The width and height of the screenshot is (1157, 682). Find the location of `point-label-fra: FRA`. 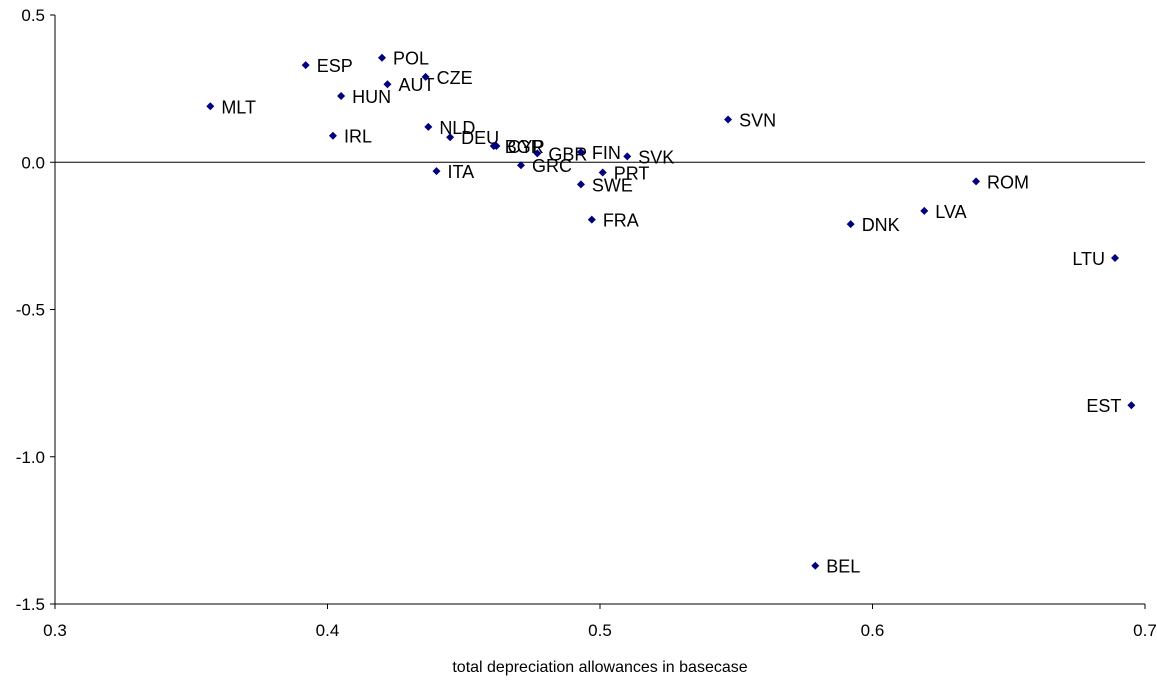

point-label-fra: FRA is located at coordinates (621, 221).